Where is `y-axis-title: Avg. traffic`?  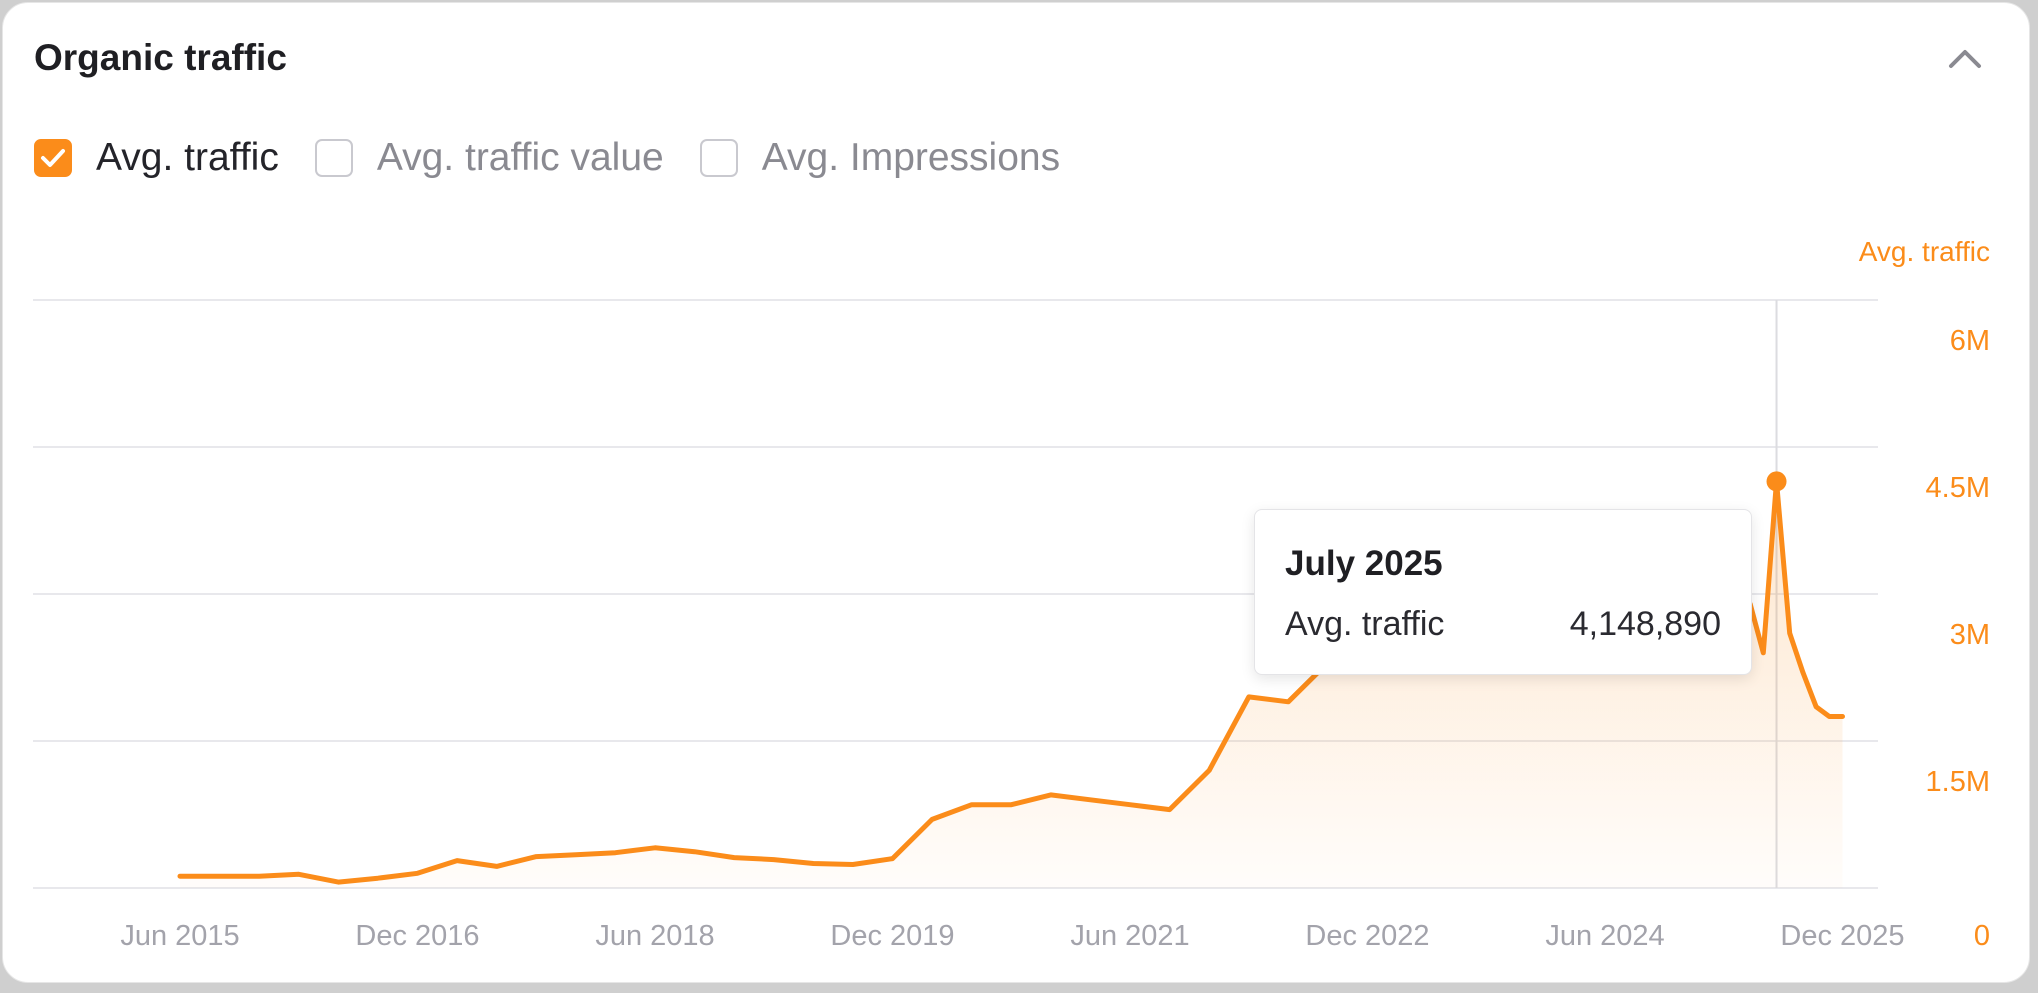
y-axis-title: Avg. traffic is located at coordinates (1924, 251).